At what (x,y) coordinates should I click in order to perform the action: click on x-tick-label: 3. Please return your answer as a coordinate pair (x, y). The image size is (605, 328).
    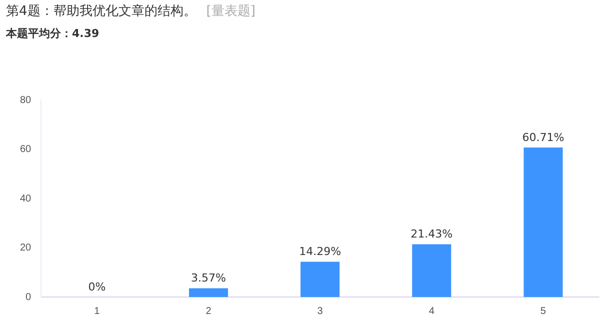
    Looking at the image, I should click on (320, 311).